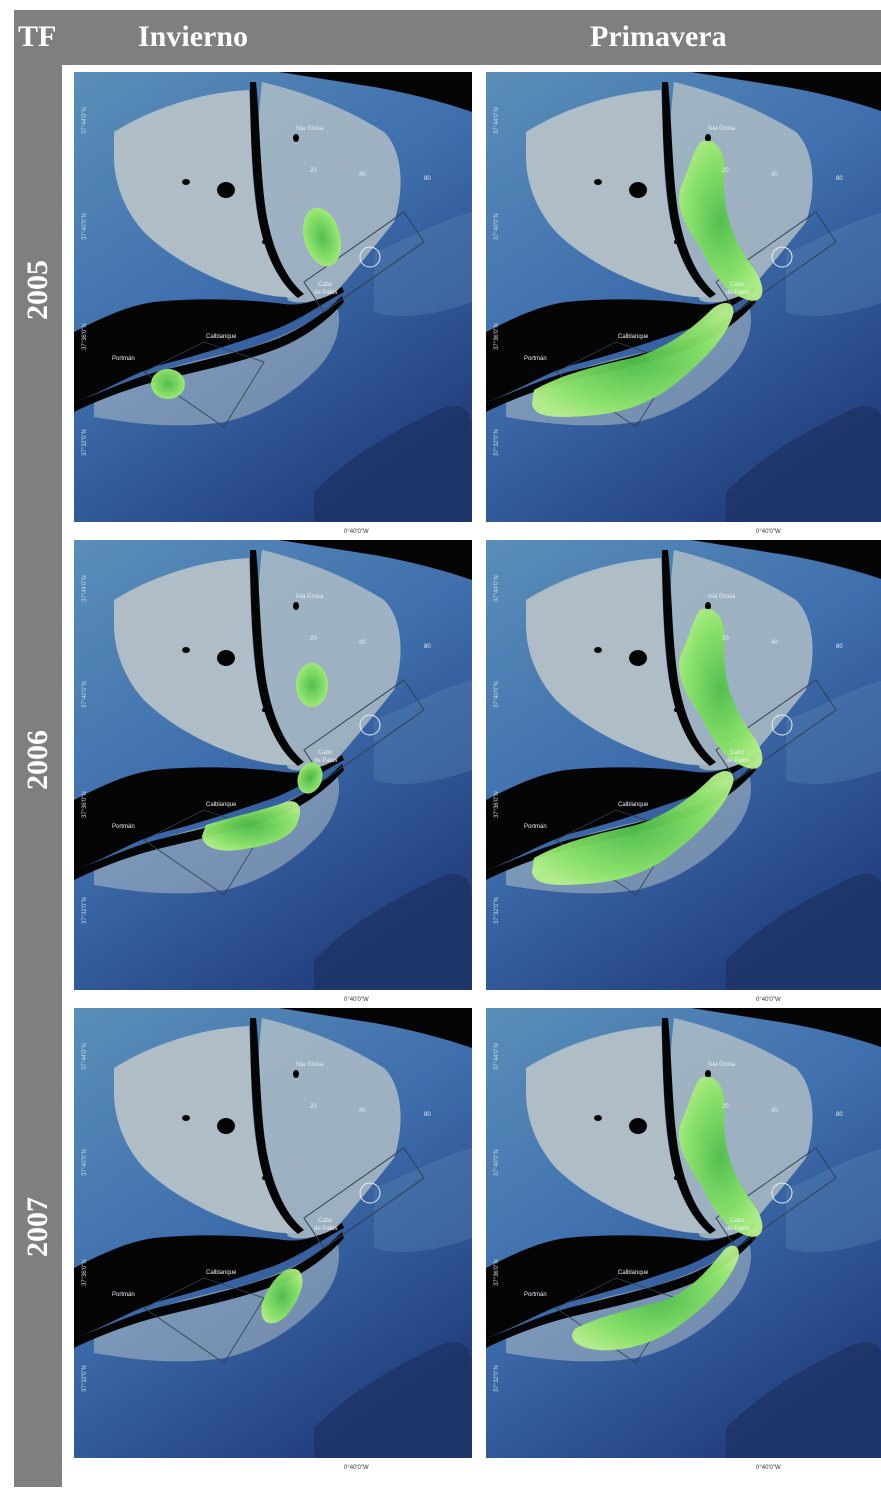 This screenshot has width=881, height=1497. Describe the element at coordinates (37, 290) in the screenshot. I see `row-label-2005: 2005` at that location.